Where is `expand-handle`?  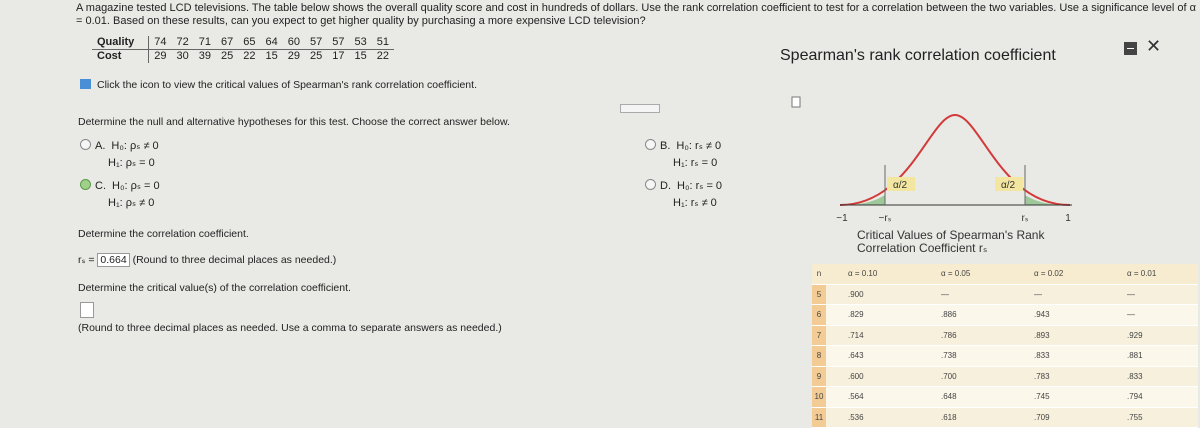
expand-handle is located at coordinates (640, 108).